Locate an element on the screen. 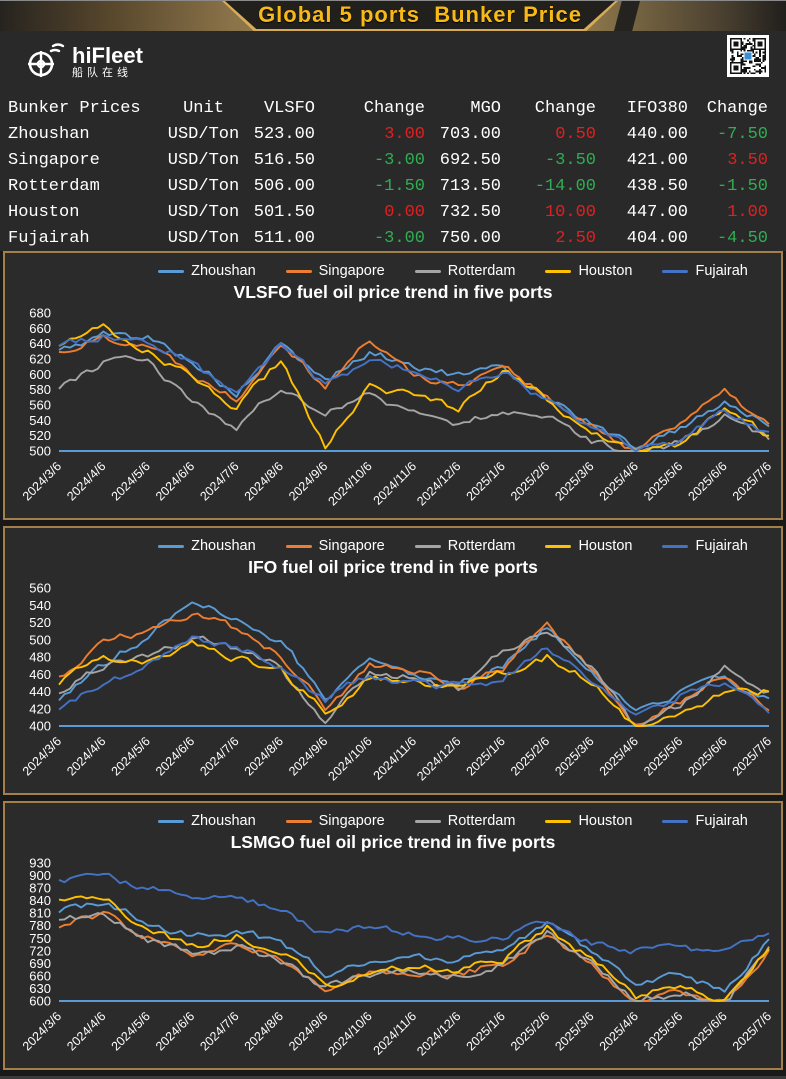 The image size is (786, 1079). series-line-houston is located at coordinates (414, 387).